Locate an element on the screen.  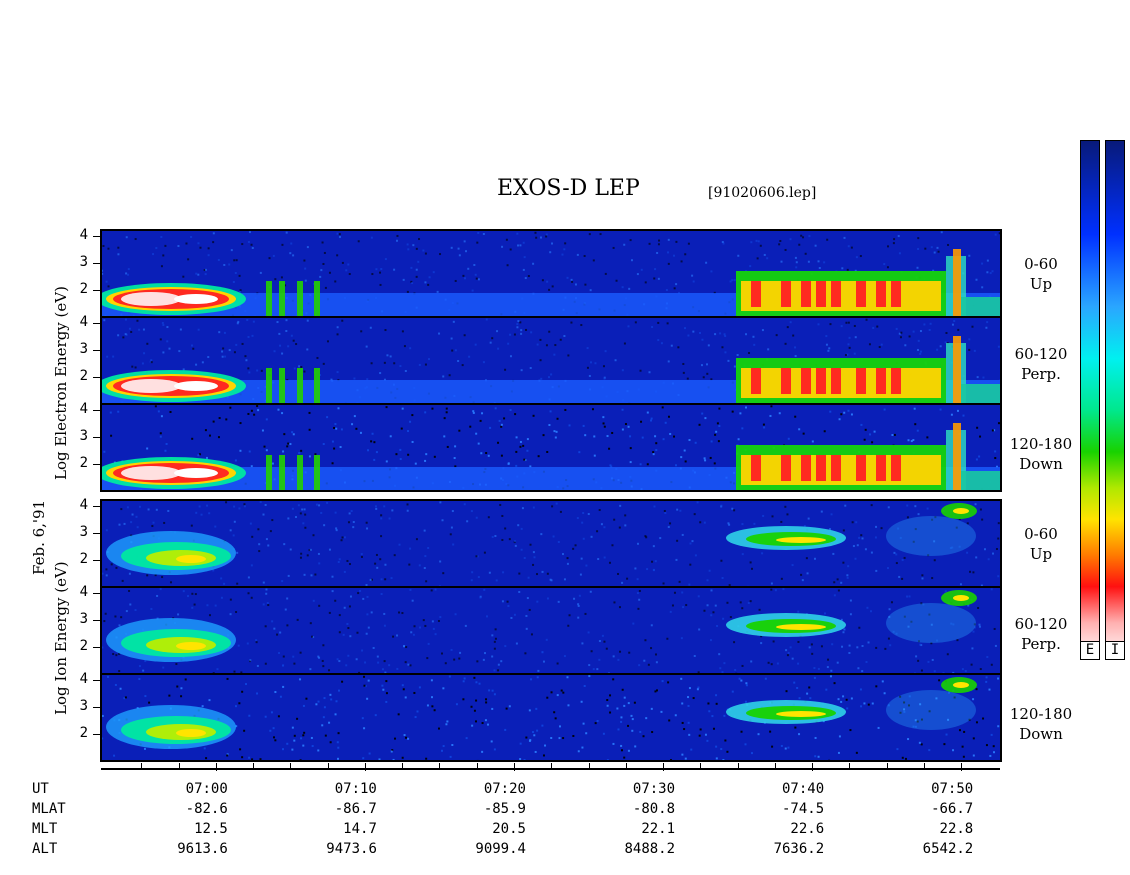
date-label: Feb. 6,'91 is located at coordinates (39, 537).